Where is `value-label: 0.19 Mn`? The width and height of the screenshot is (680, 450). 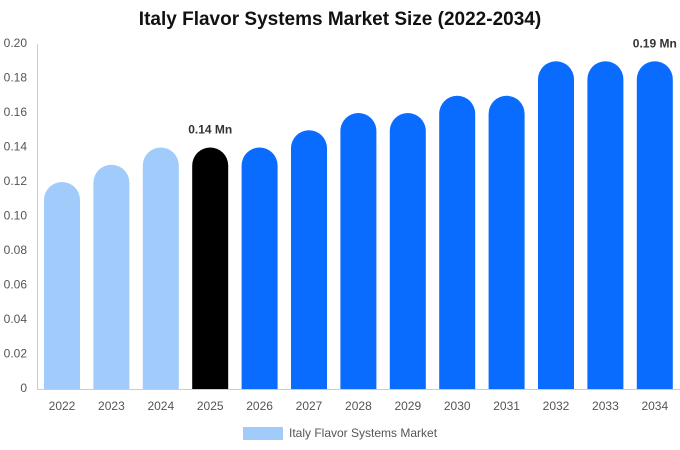
value-label: 0.19 Mn is located at coordinates (655, 43).